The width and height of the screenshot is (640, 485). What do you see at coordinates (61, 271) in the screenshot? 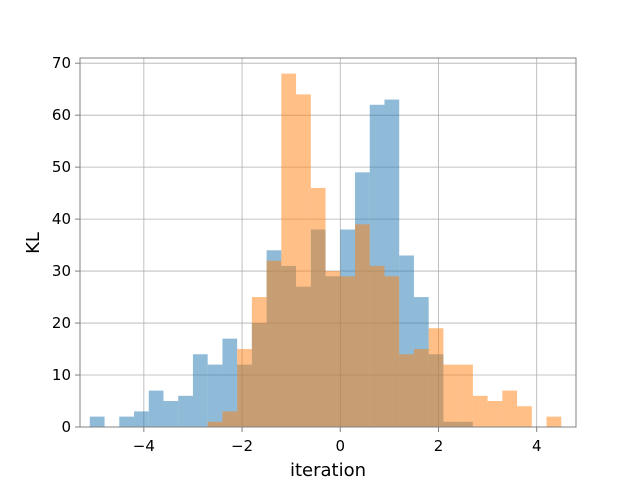
I see `y-tick-label: 30` at bounding box center [61, 271].